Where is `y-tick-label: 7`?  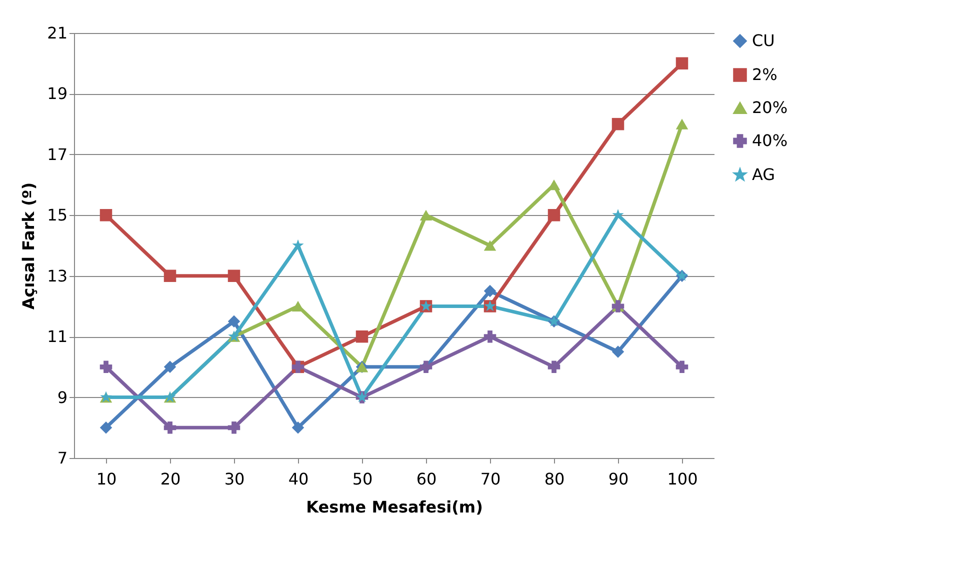
y-tick-label: 7 is located at coordinates (62, 458).